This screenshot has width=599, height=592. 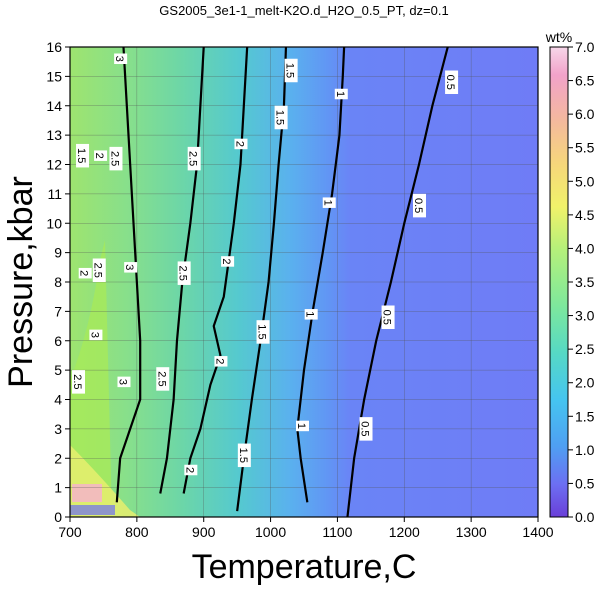 What do you see at coordinates (54, 165) in the screenshot?
I see `y-tick-label: 12` at bounding box center [54, 165].